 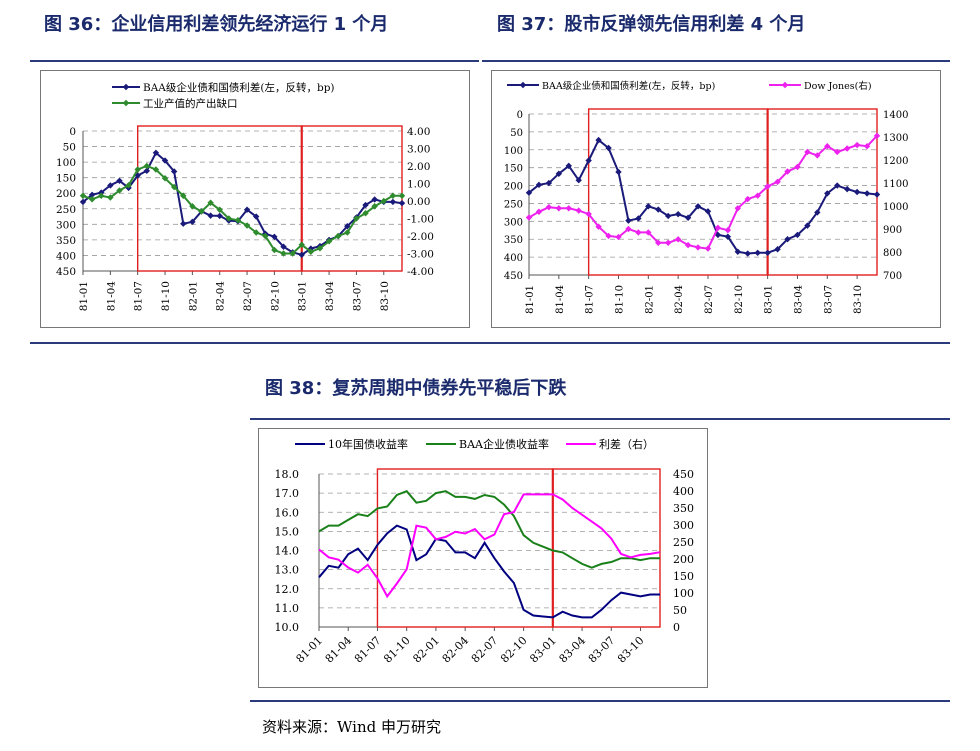 I want to click on x-tick-label: 82-04, so click(x=221, y=296).